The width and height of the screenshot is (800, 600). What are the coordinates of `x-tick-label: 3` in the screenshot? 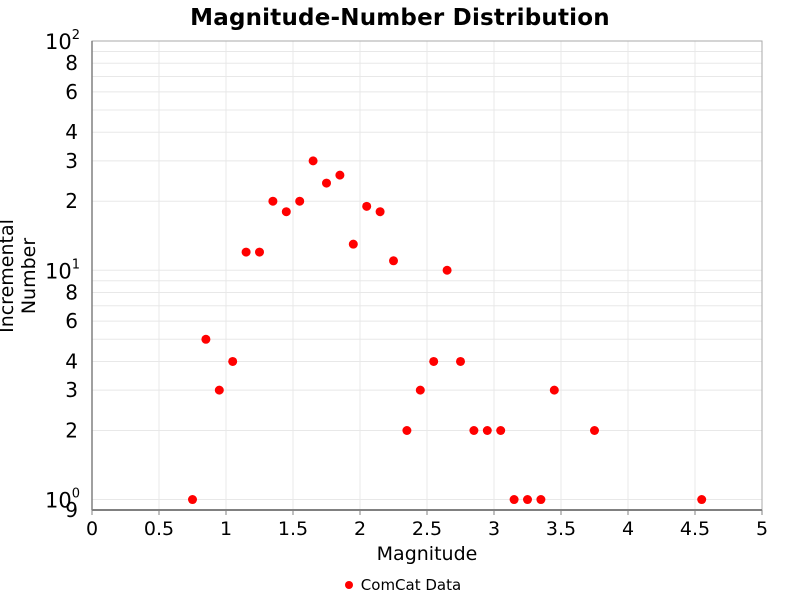 It's located at (494, 529).